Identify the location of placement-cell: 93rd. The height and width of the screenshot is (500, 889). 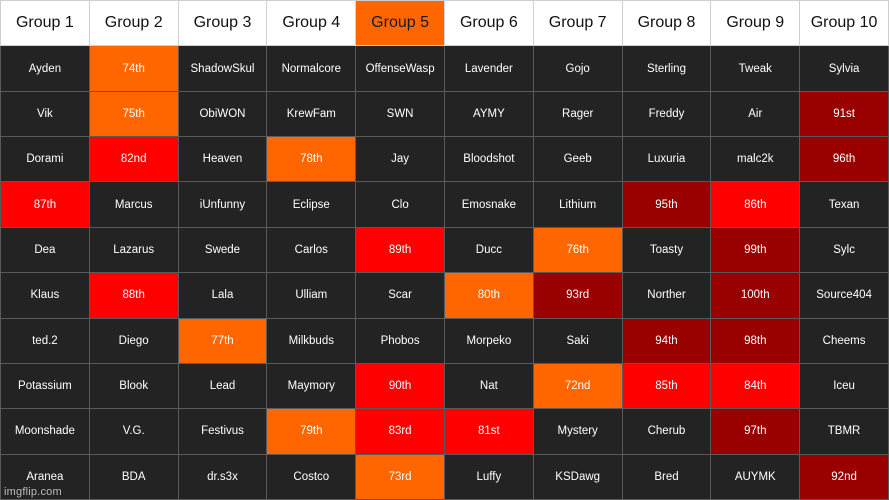
(577, 295).